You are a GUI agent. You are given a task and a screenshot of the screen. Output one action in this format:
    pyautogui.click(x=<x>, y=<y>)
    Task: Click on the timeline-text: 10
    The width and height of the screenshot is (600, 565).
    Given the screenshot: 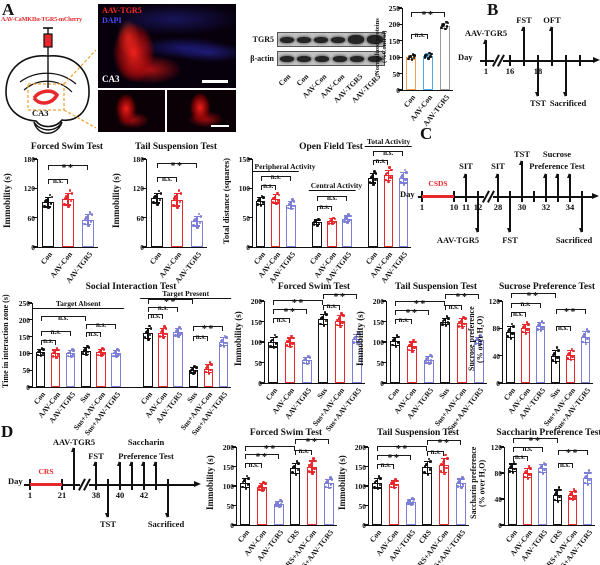 What is the action you would take?
    pyautogui.click(x=454, y=207)
    